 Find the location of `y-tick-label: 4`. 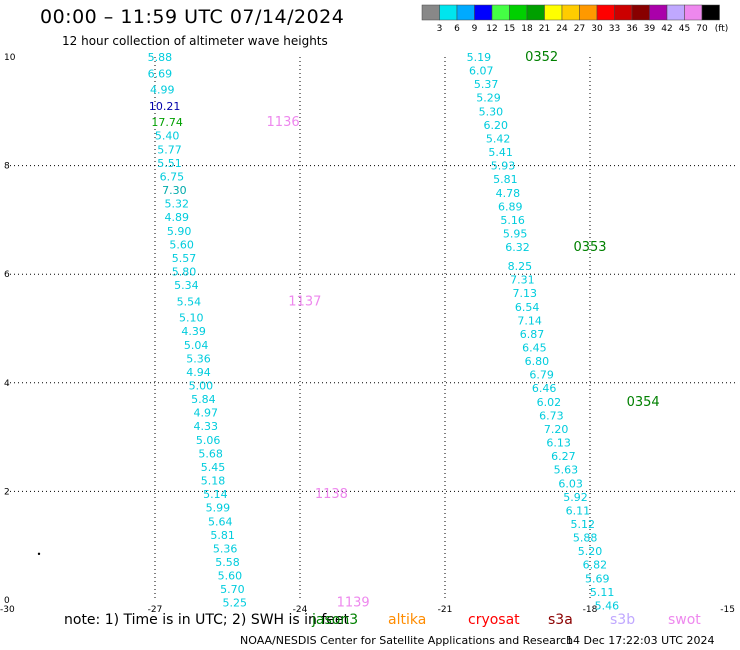

y-tick-label: 4 is located at coordinates (7, 384).